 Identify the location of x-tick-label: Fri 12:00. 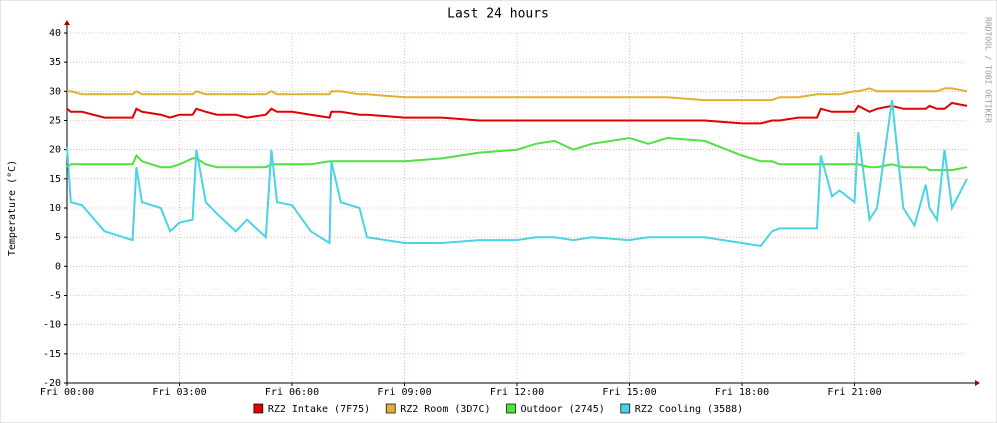
(517, 392).